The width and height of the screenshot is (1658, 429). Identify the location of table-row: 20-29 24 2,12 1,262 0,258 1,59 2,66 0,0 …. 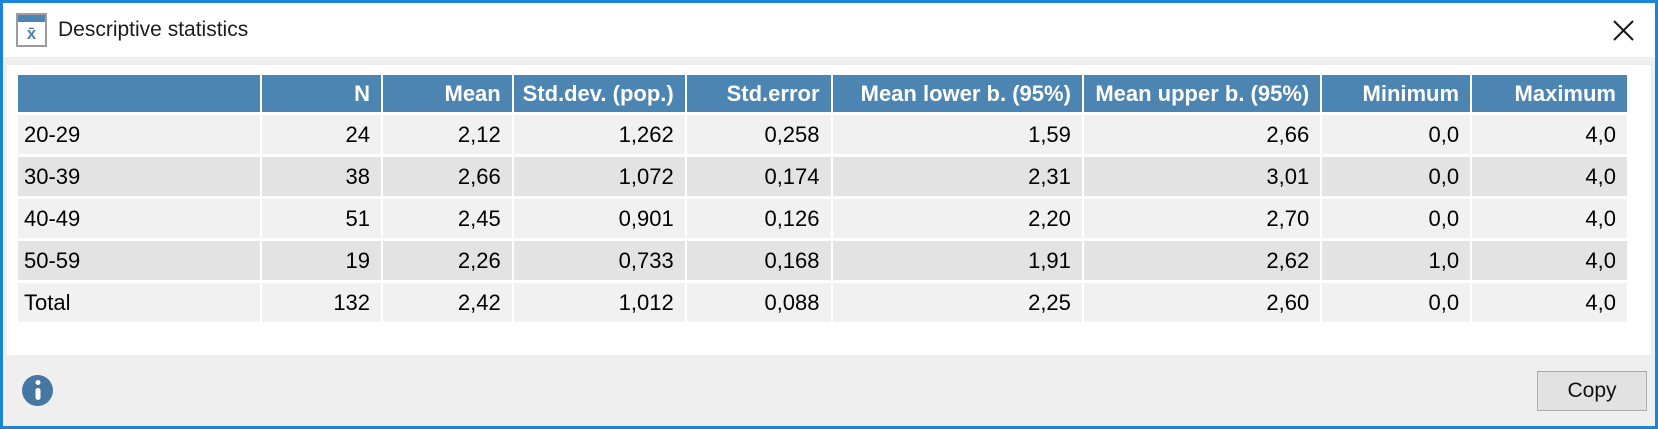
(823, 136).